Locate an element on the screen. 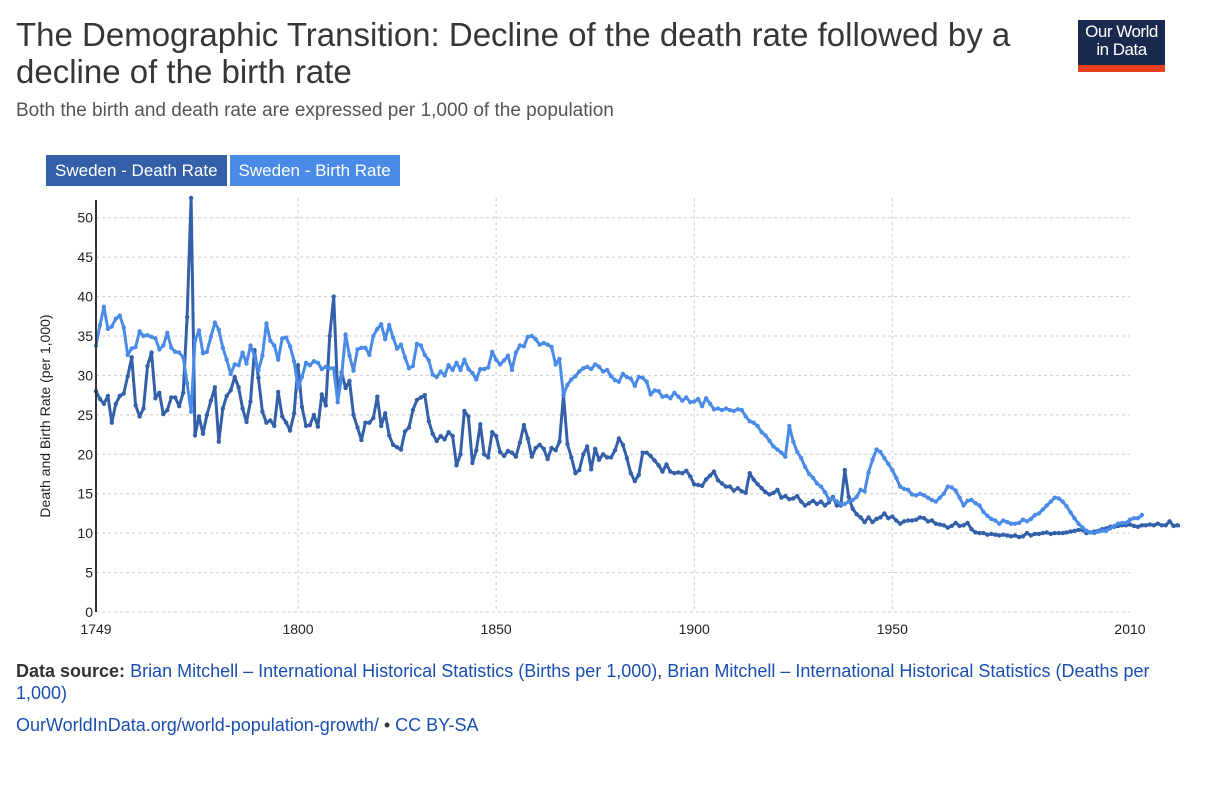 Image resolution: width=1220 pixels, height=789 pixels. license-link: CC BY-SA is located at coordinates (437, 725).